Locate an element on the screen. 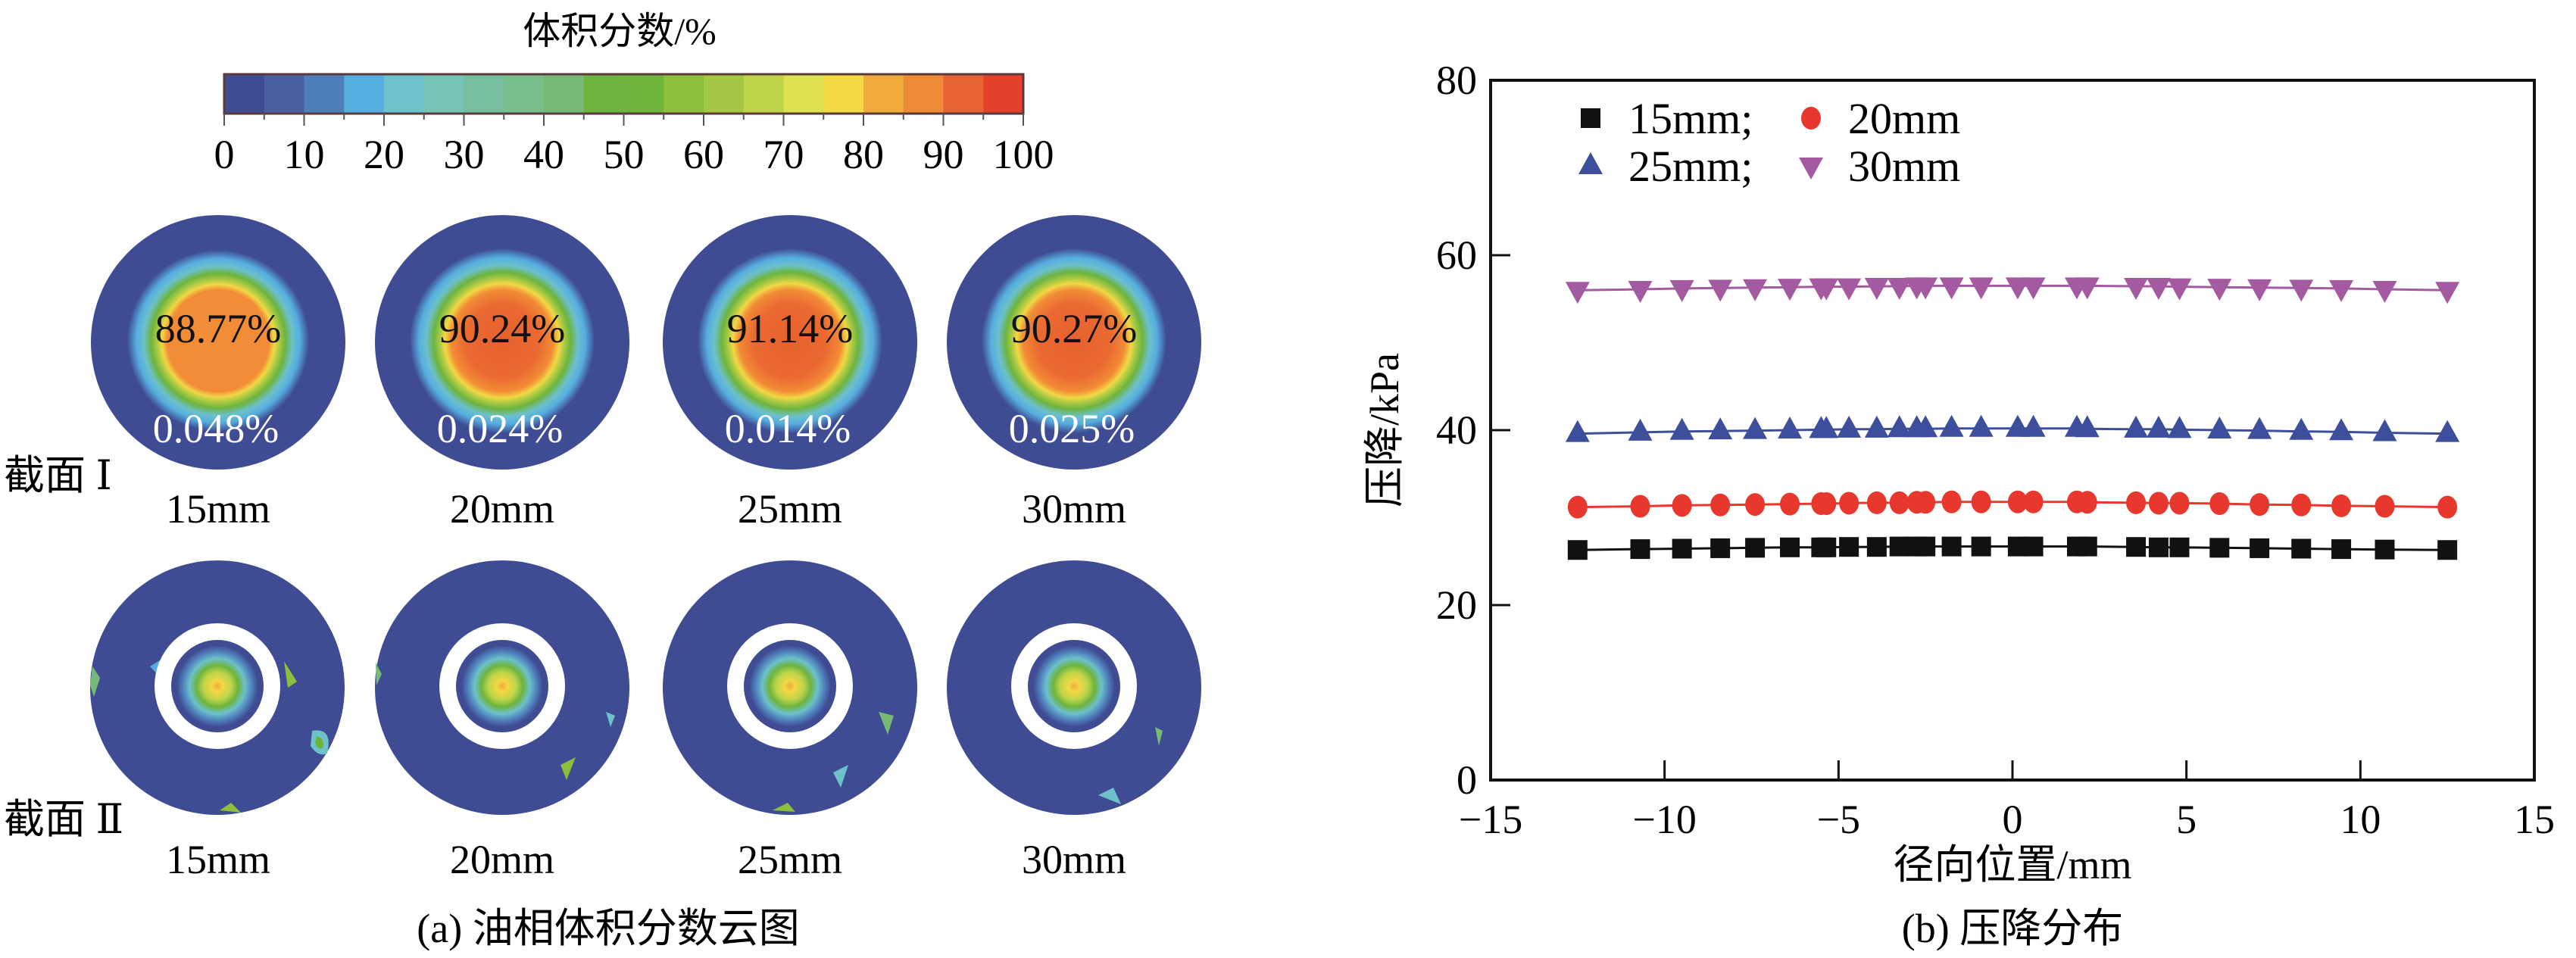 The height and width of the screenshot is (958, 2576). series-line-20mm is located at coordinates (2012, 505).